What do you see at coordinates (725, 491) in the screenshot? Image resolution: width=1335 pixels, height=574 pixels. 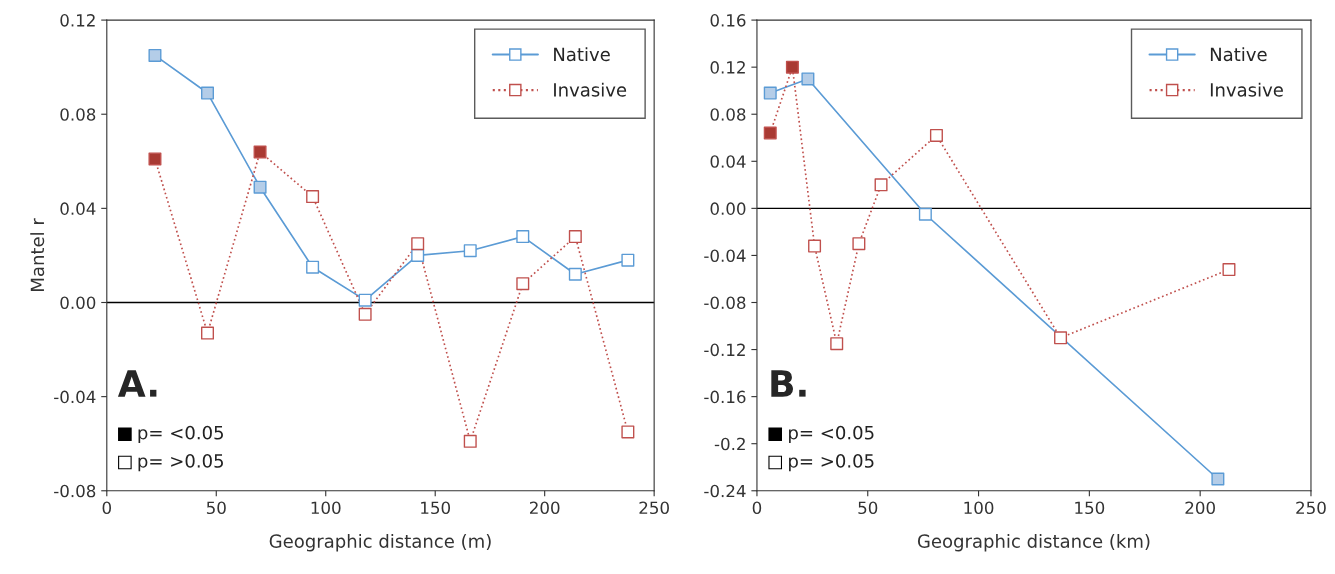 I see `y-tick-label: -0.24` at bounding box center [725, 491].